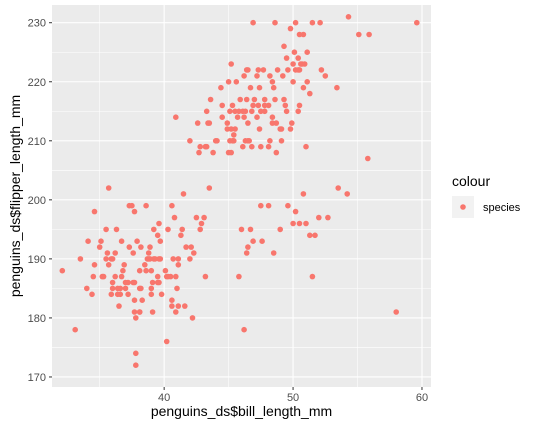 The image size is (538, 425). I want to click on y-tick-label: 190, so click(37, 260).